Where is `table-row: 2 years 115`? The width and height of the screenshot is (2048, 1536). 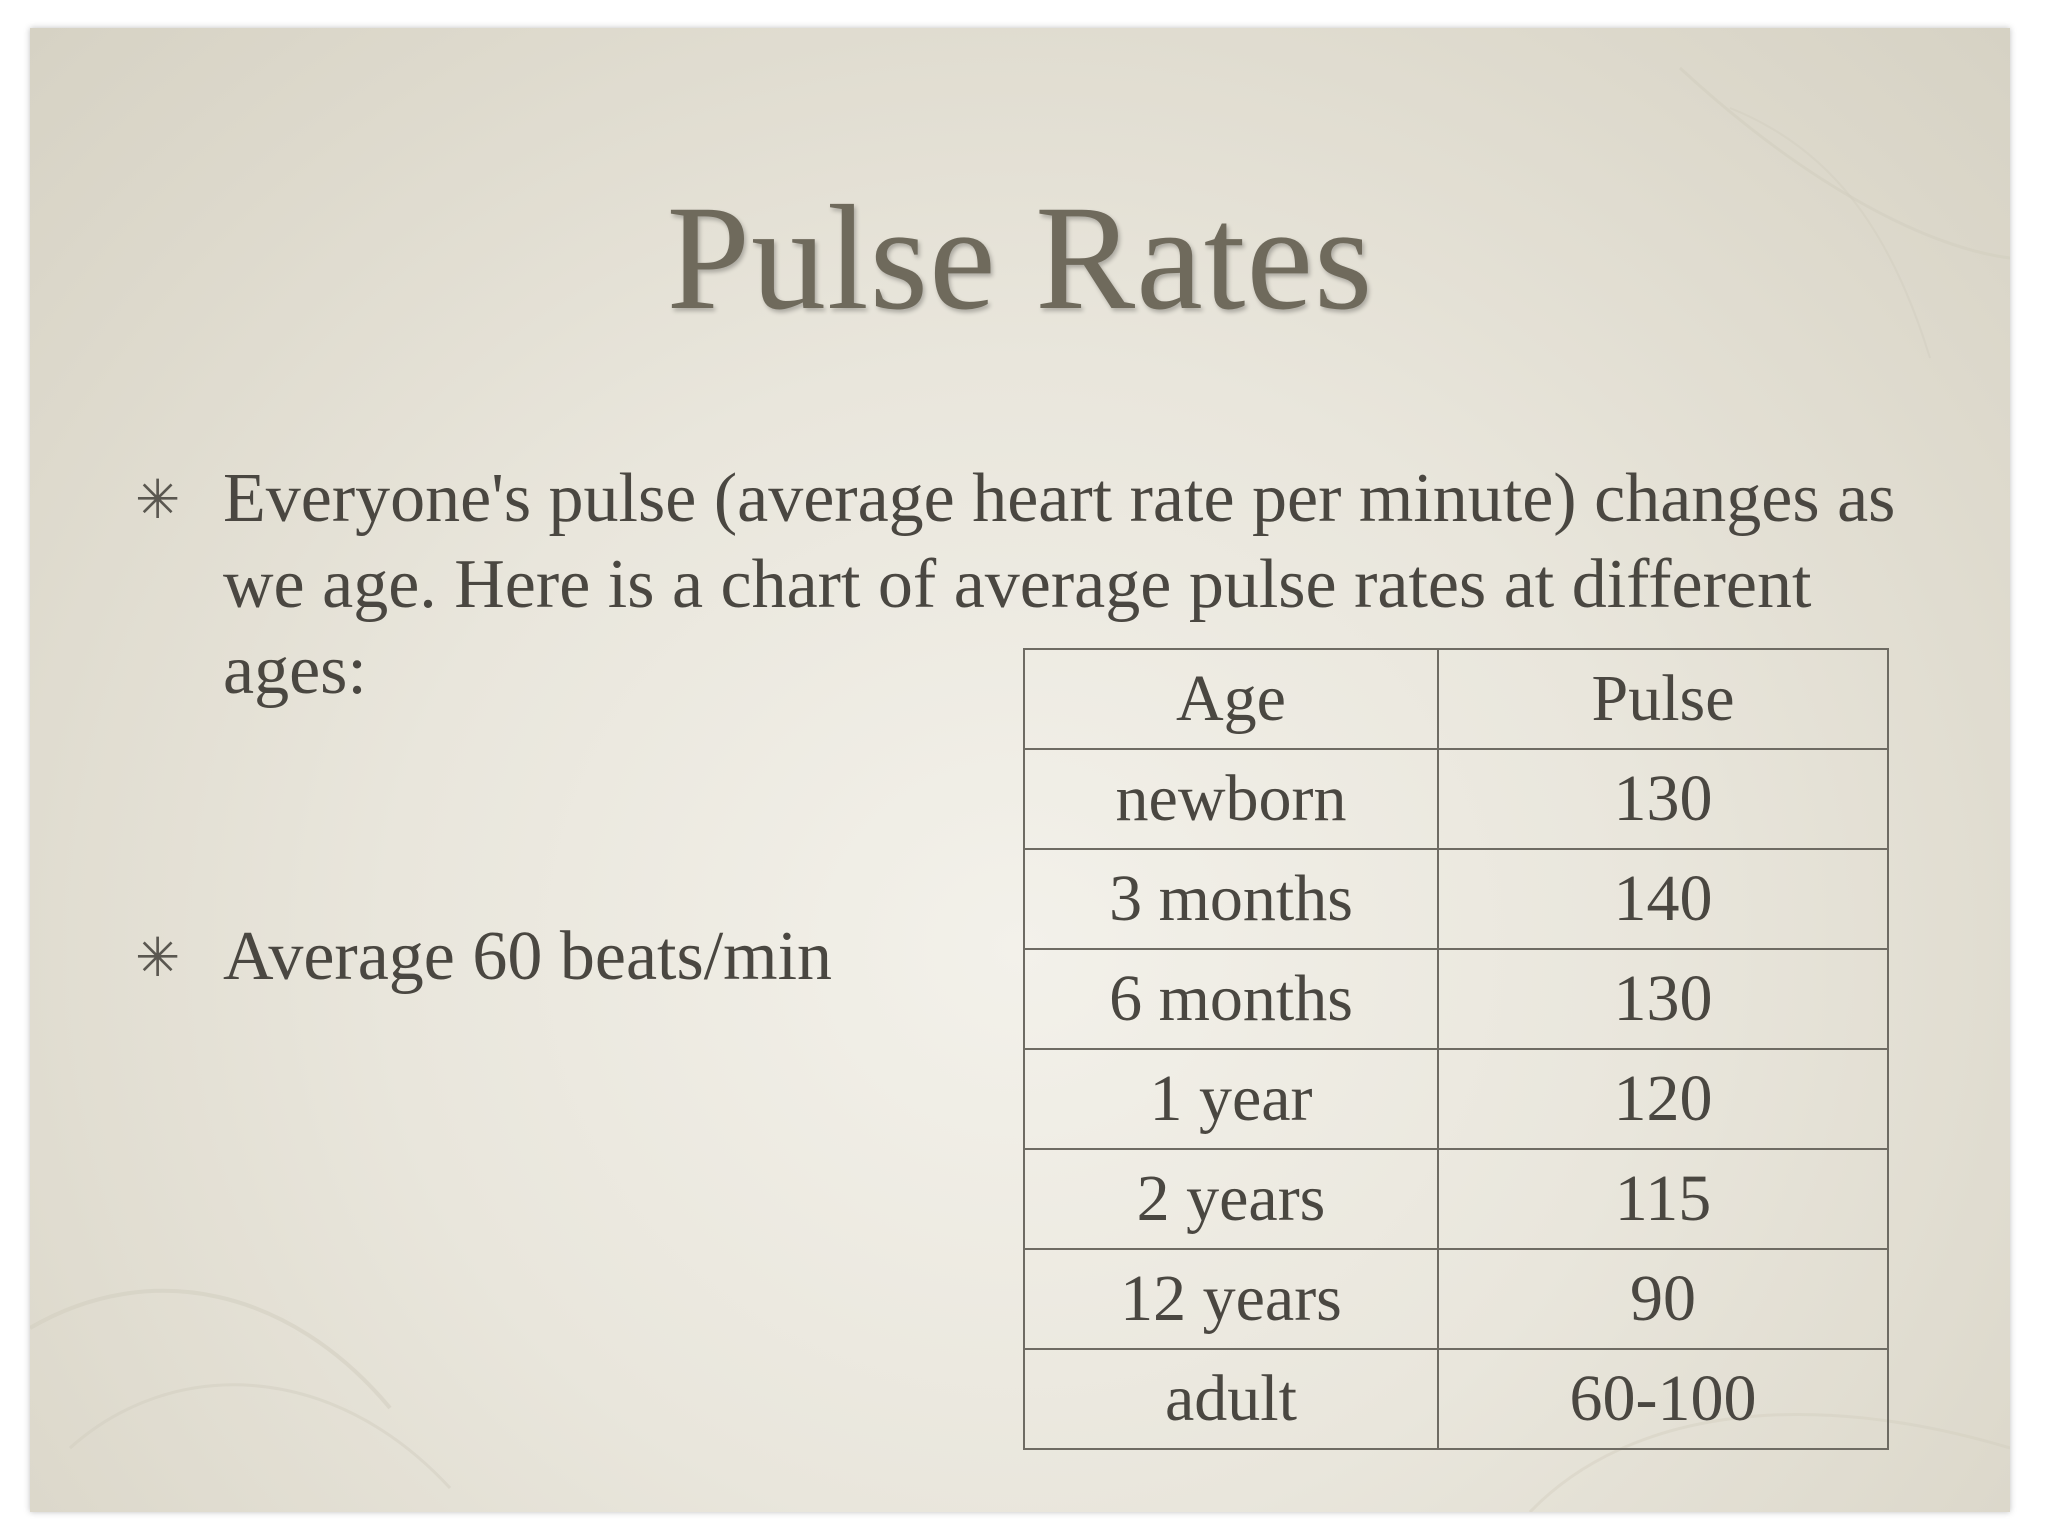 table-row: 2 years 115 is located at coordinates (1456, 1199).